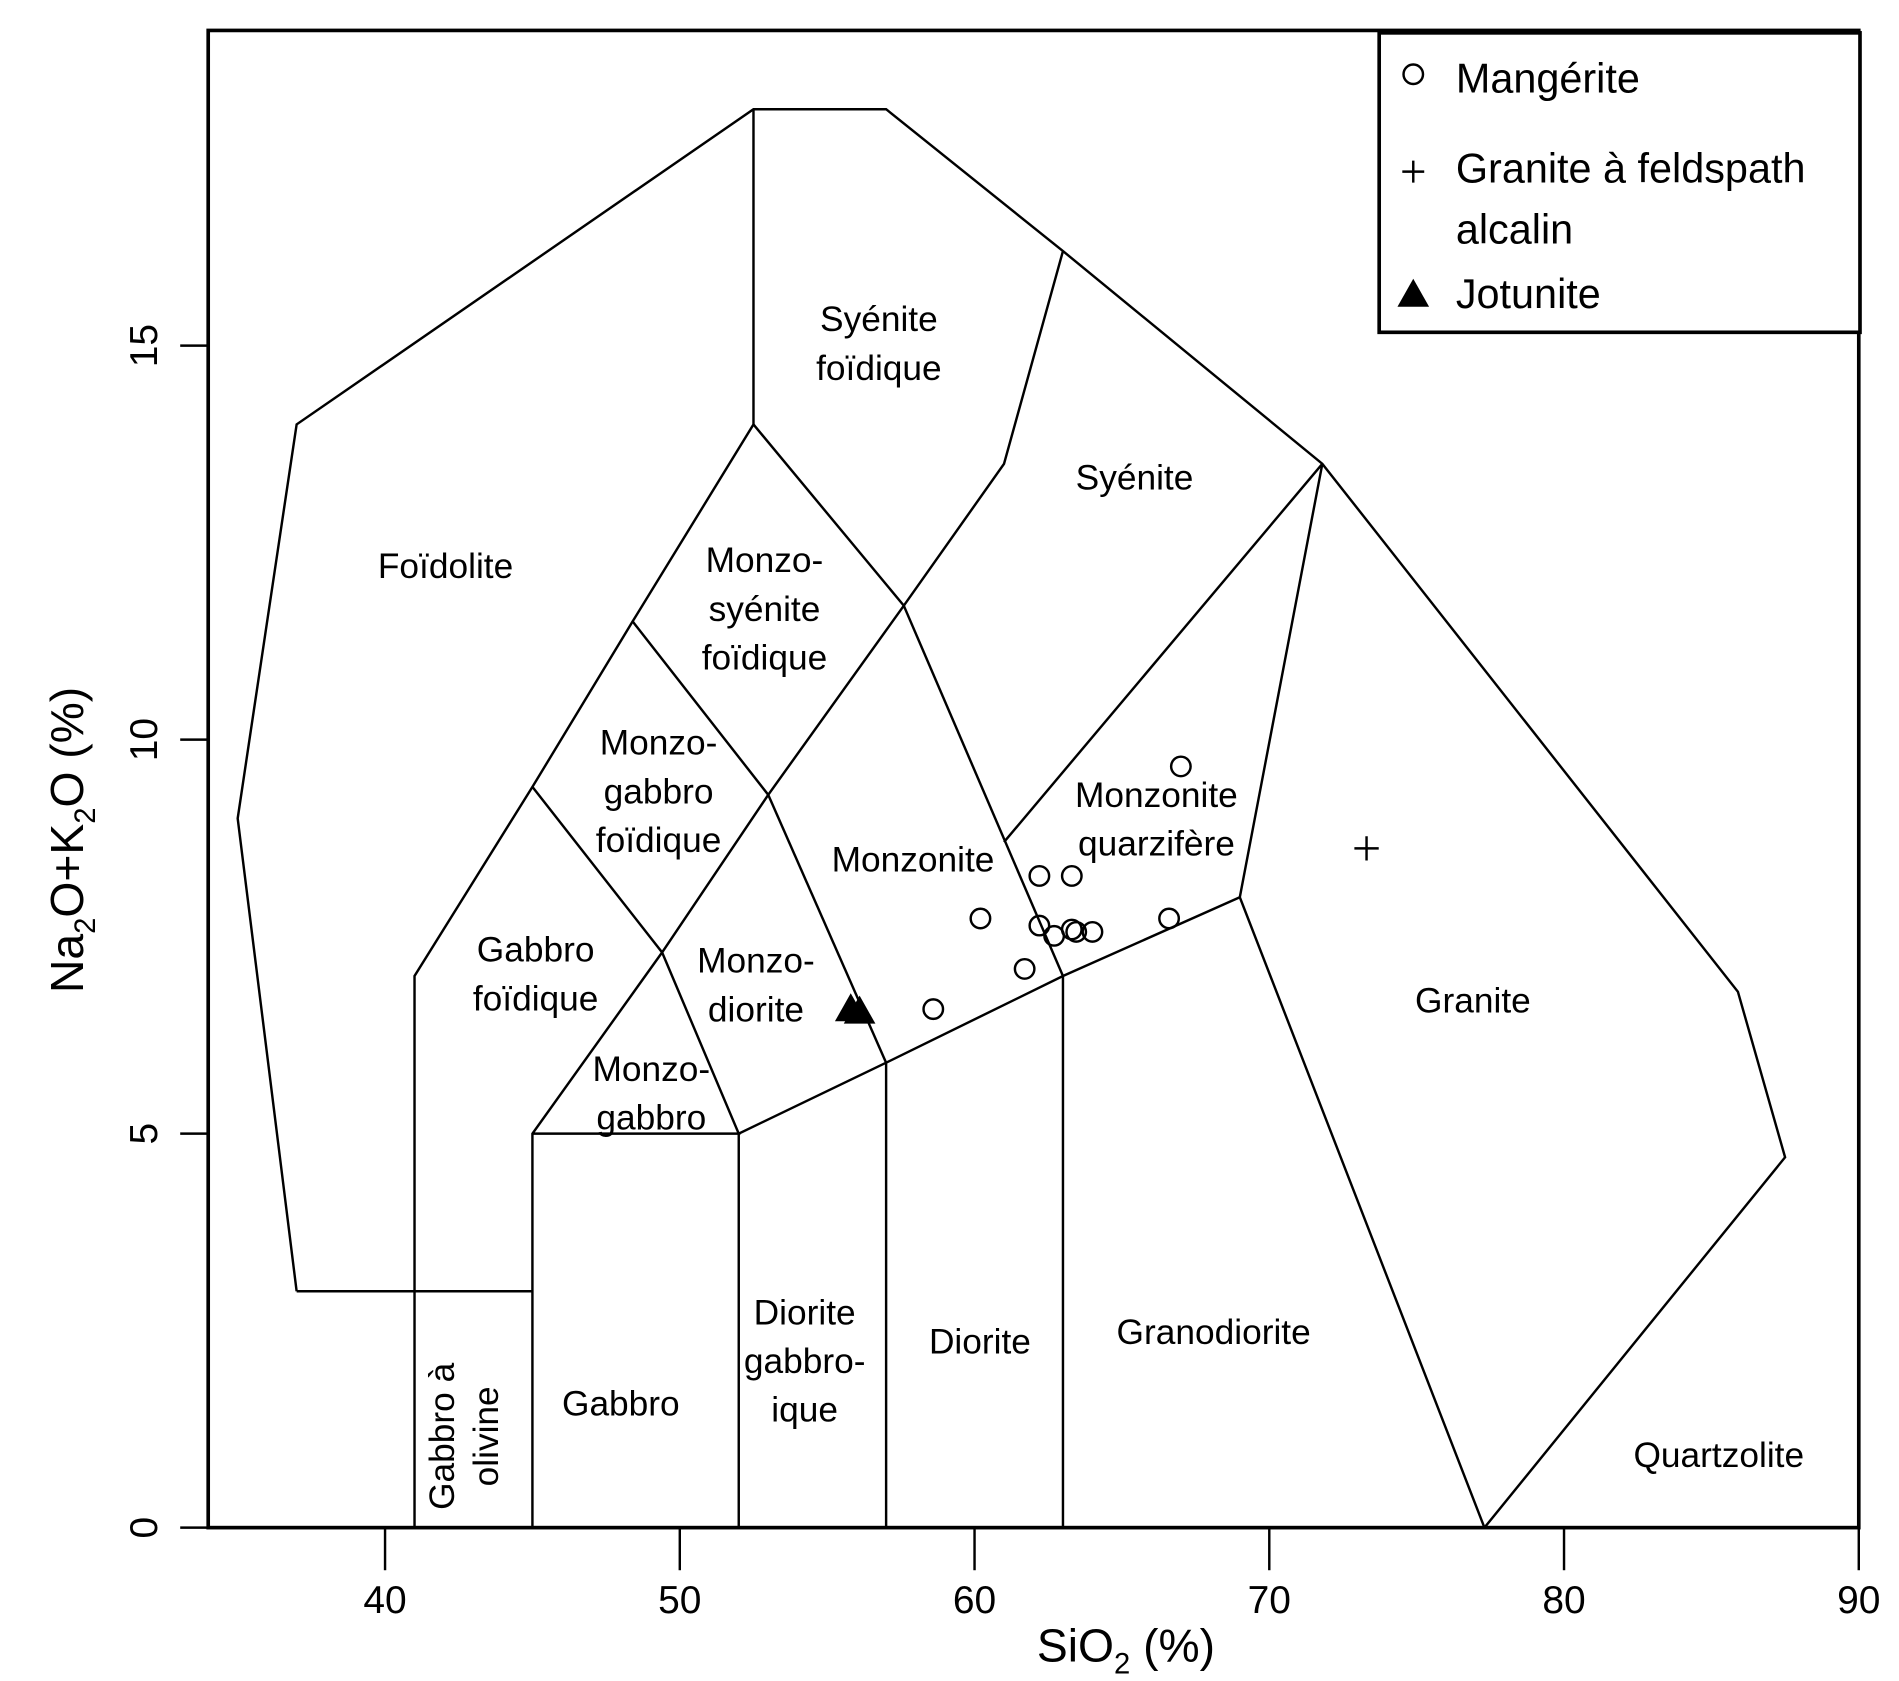  I want to click on legend-label-mangerite: Mangérite, so click(1548, 79).